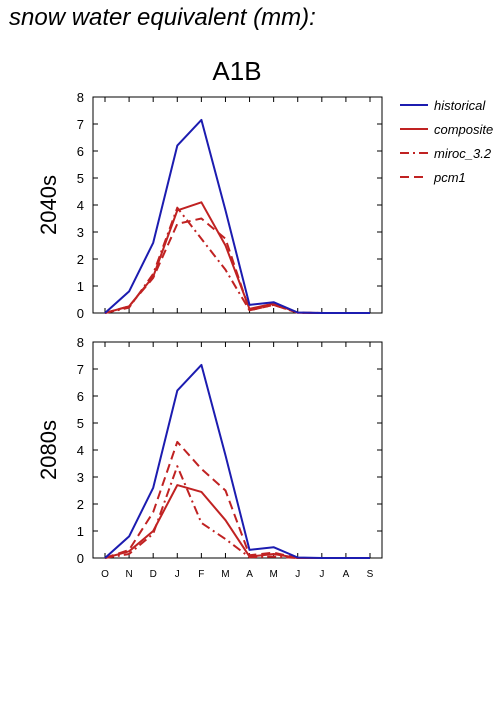  Describe the element at coordinates (48, 205) in the screenshot. I see `y-axis-label: 2040s` at that location.